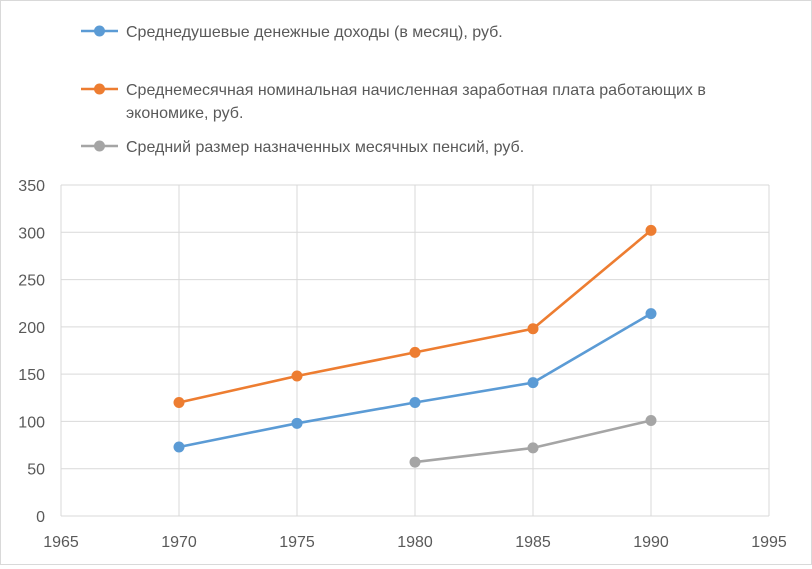  I want to click on legend-label: экономике, руб., so click(184, 113).